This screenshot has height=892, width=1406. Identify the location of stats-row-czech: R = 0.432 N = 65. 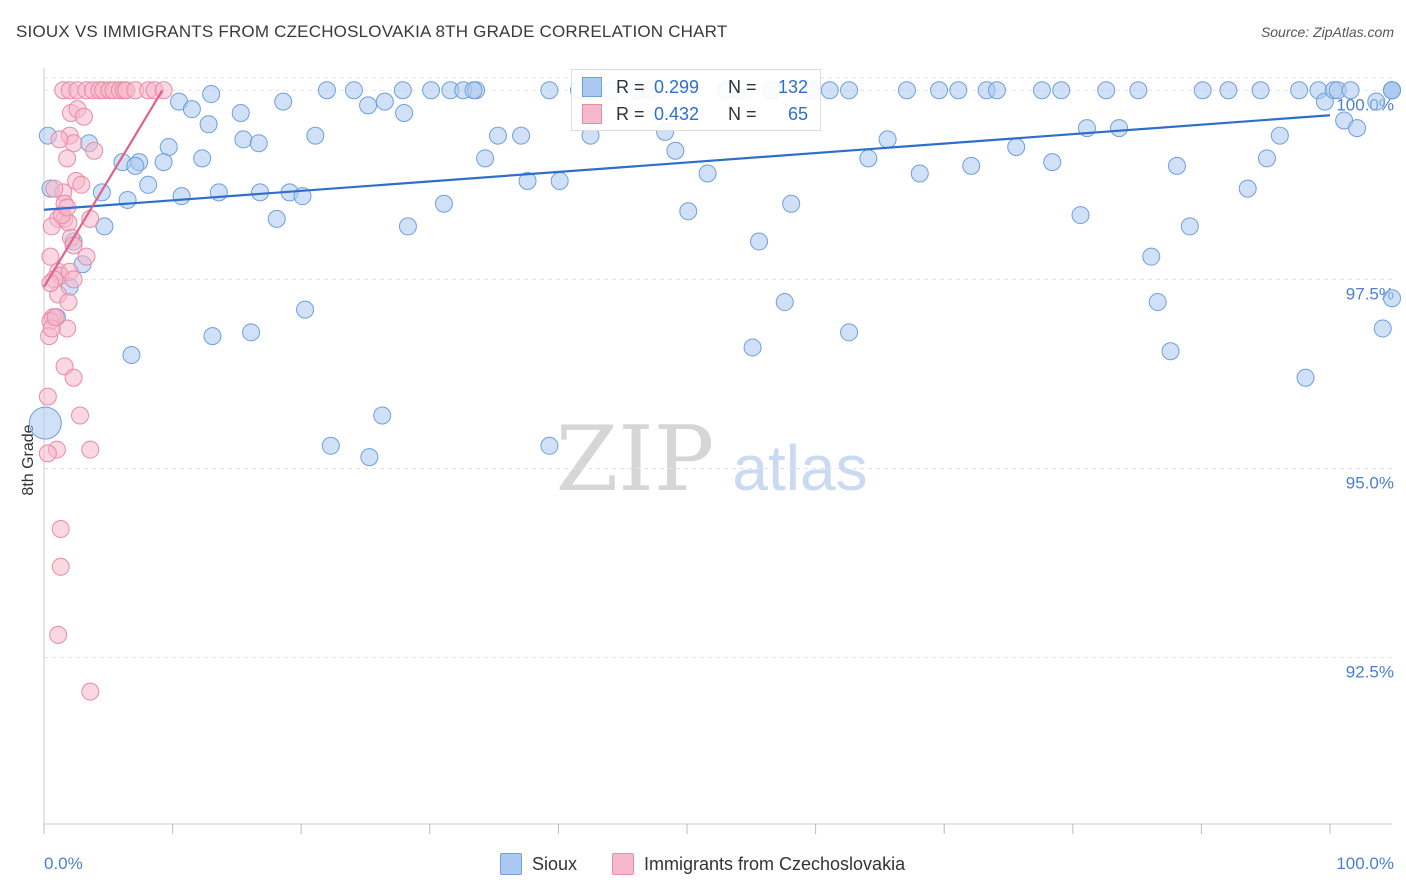
(695, 114).